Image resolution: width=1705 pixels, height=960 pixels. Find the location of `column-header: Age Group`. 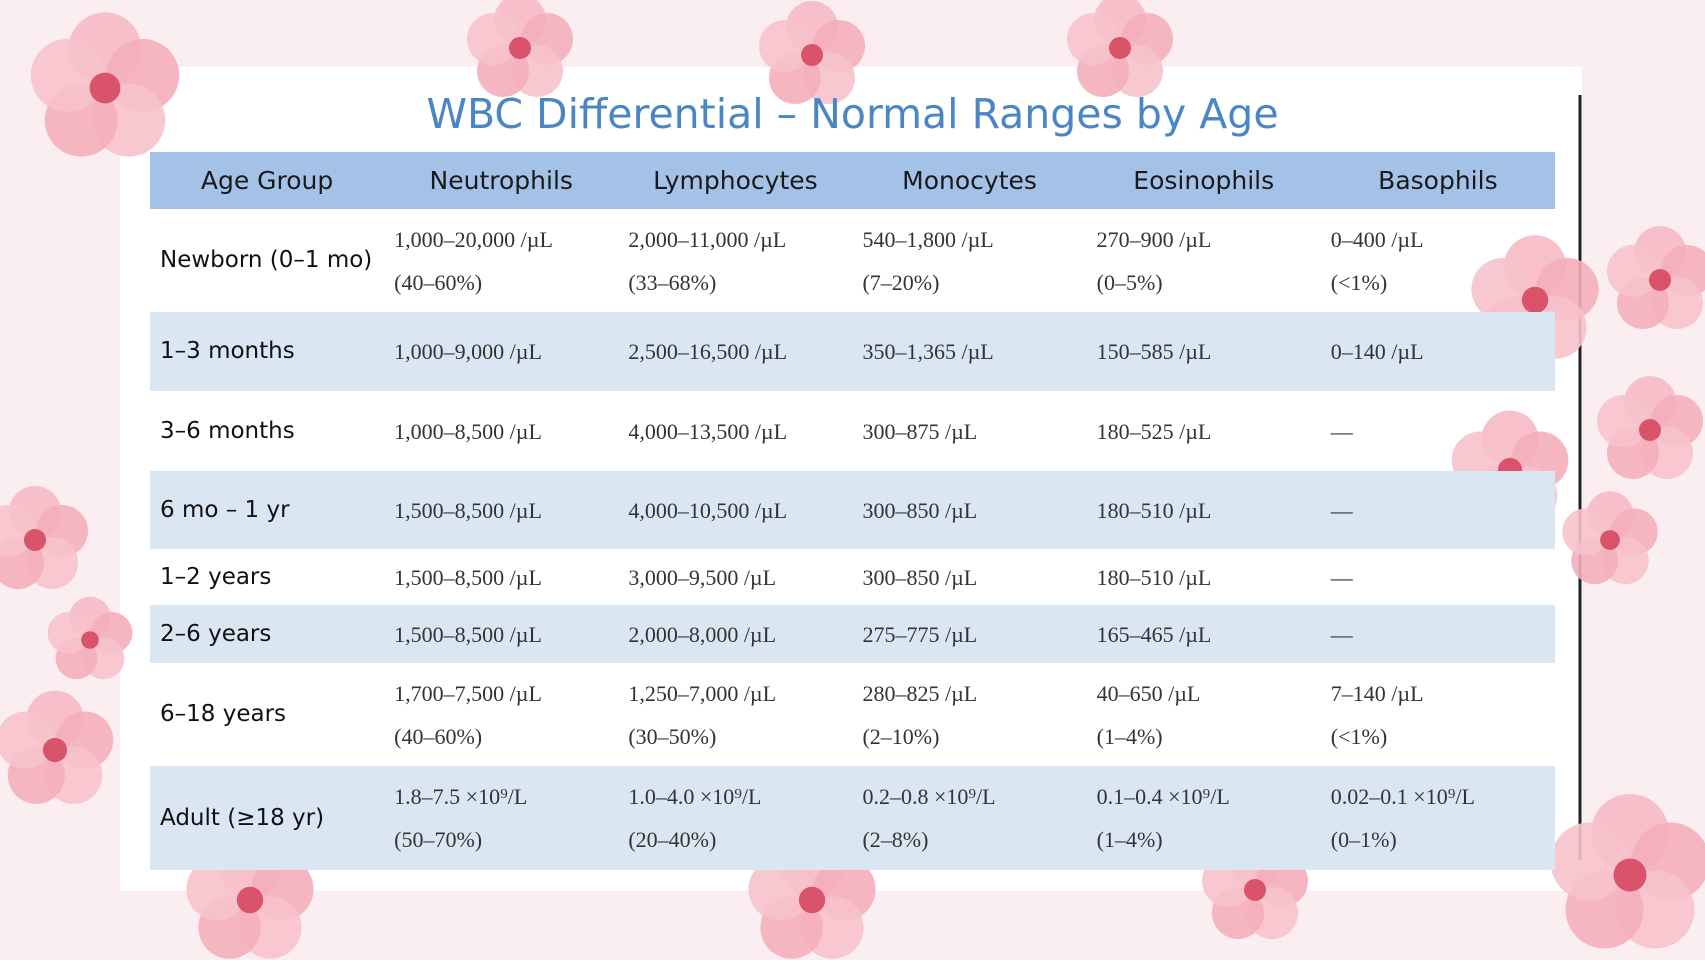

column-header: Age Group is located at coordinates (267, 180).